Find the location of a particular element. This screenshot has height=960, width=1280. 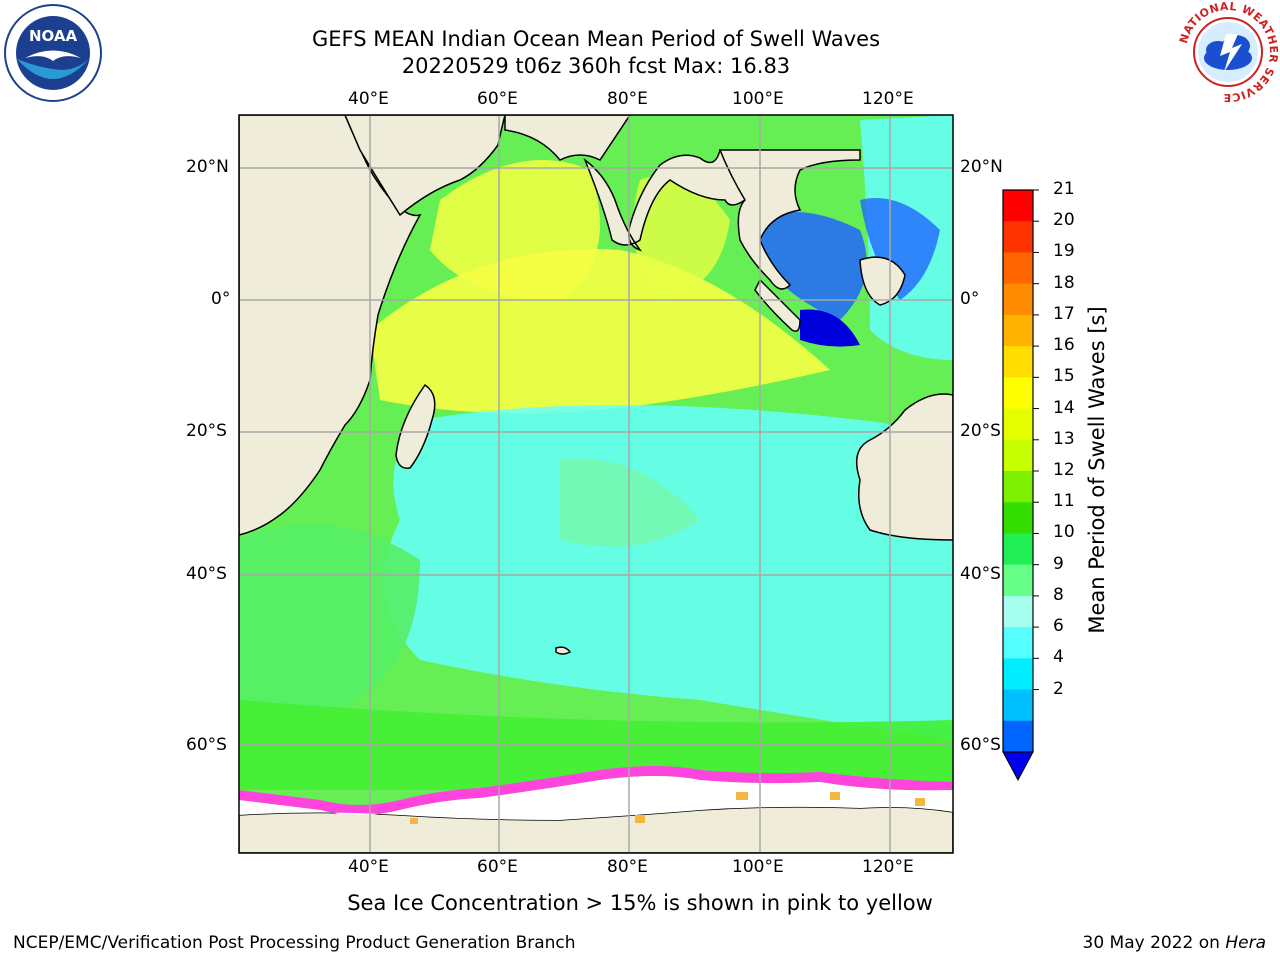

colorbar-tick-label: 10 is located at coordinates (1064, 532).